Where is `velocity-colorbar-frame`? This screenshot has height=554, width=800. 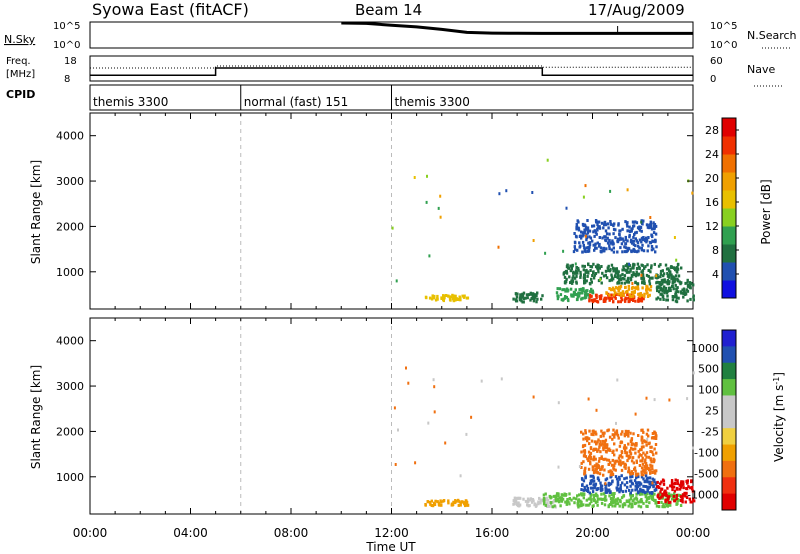 velocity-colorbar-frame is located at coordinates (729, 420).